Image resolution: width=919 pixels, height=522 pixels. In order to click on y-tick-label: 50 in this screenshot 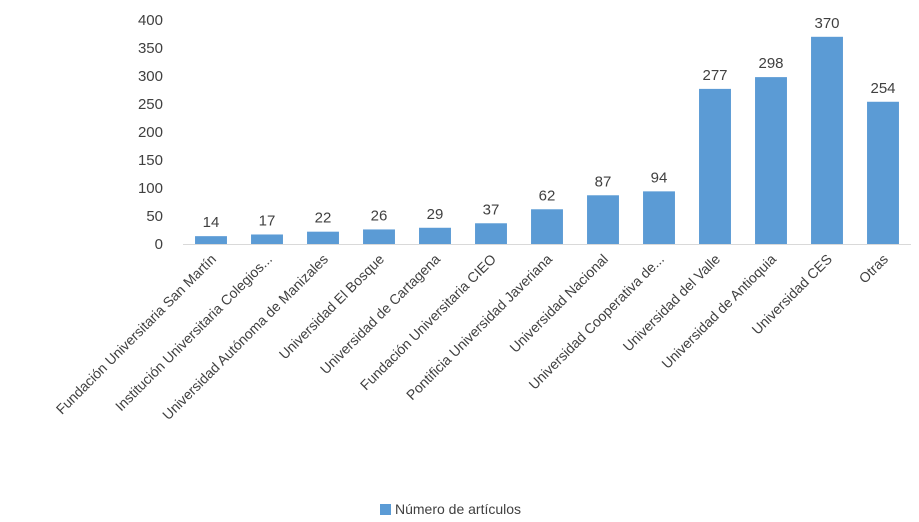, I will do `click(154, 216)`.